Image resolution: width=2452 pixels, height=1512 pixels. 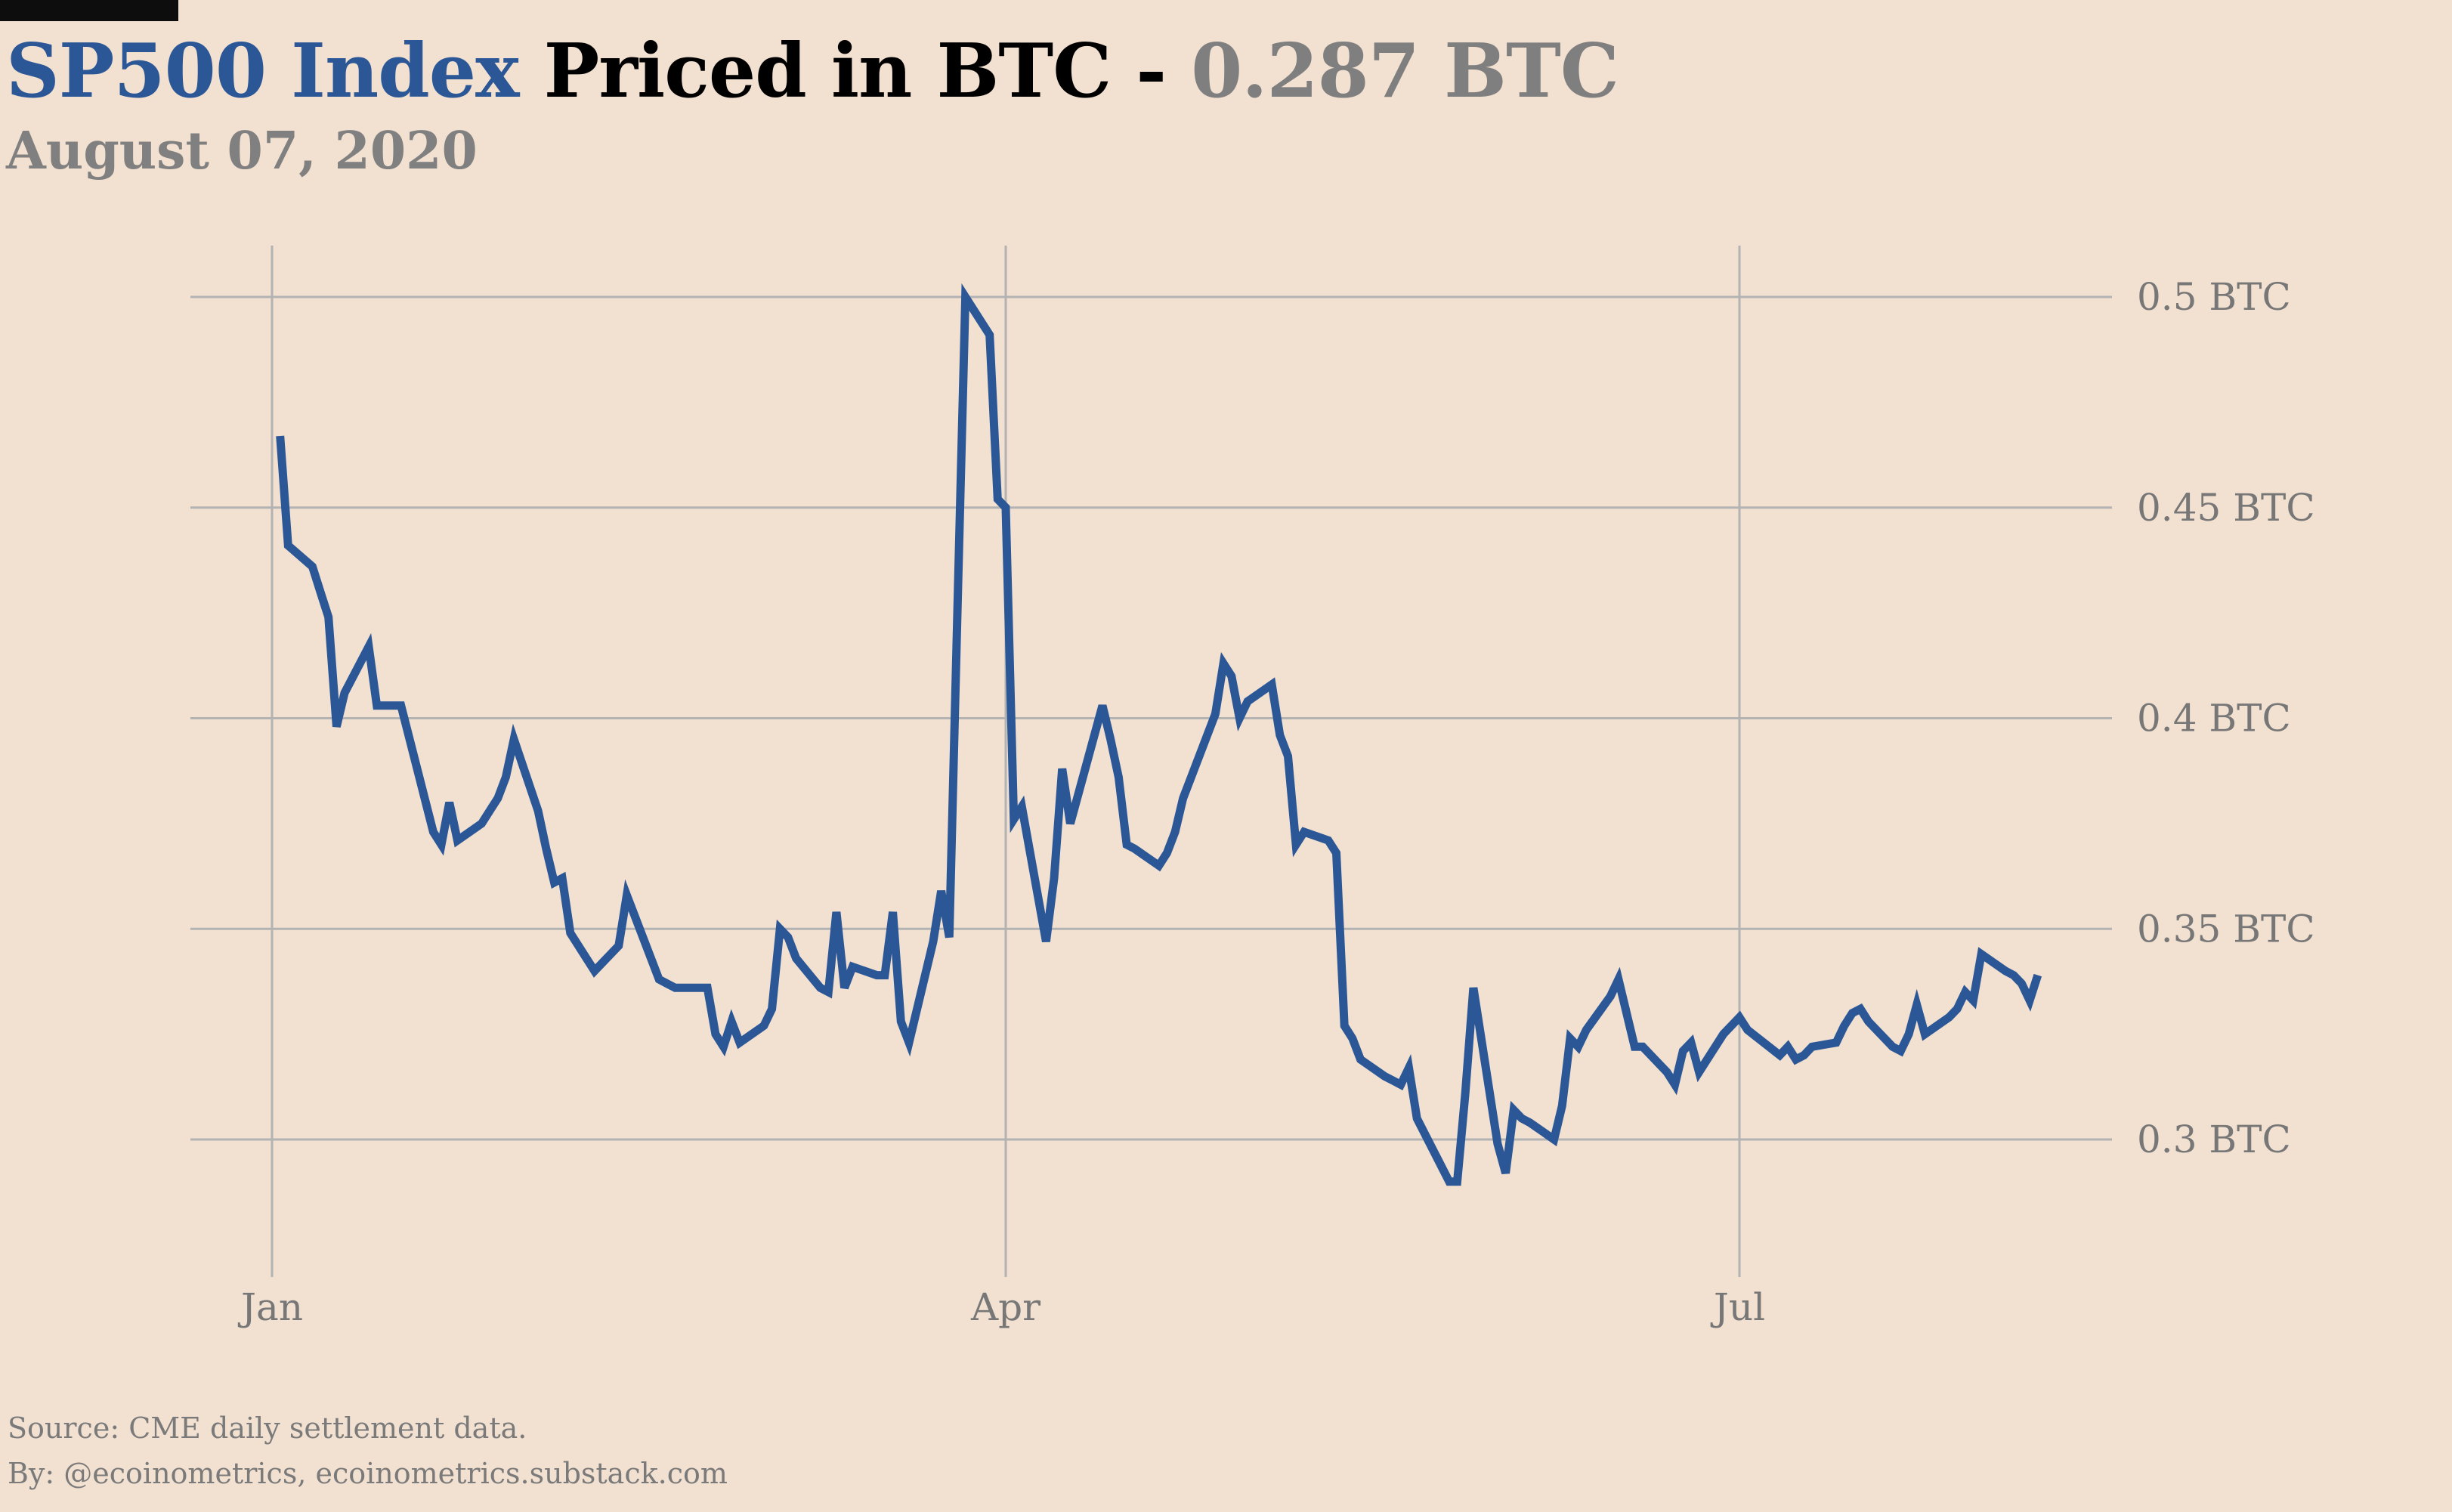 What do you see at coordinates (1737, 1307) in the screenshot?
I see `x-tick-label: Jul` at bounding box center [1737, 1307].